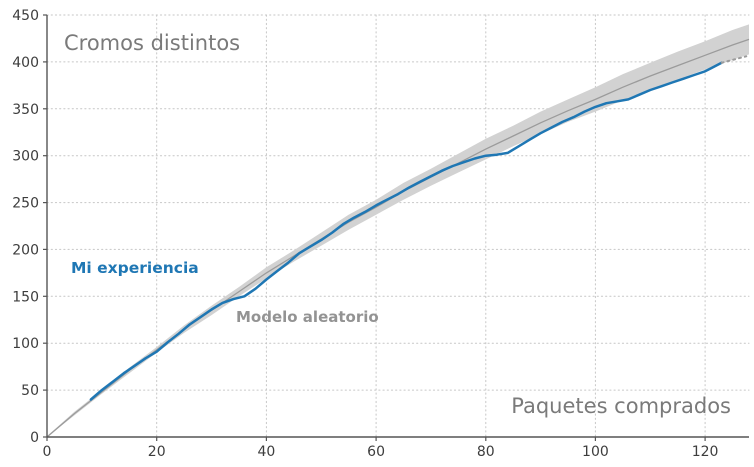 The image size is (754, 467). Describe the element at coordinates (486, 452) in the screenshot. I see `x-tick-label: 80` at that location.